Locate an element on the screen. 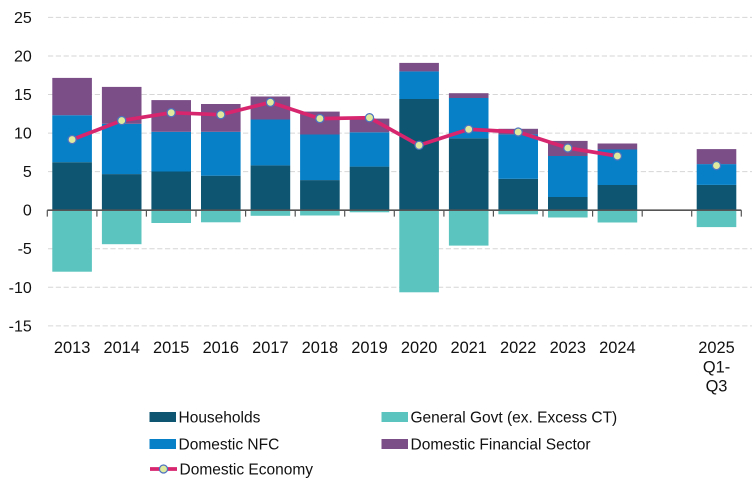 This screenshot has height=490, width=756. svg-text: 2024 is located at coordinates (617, 348).